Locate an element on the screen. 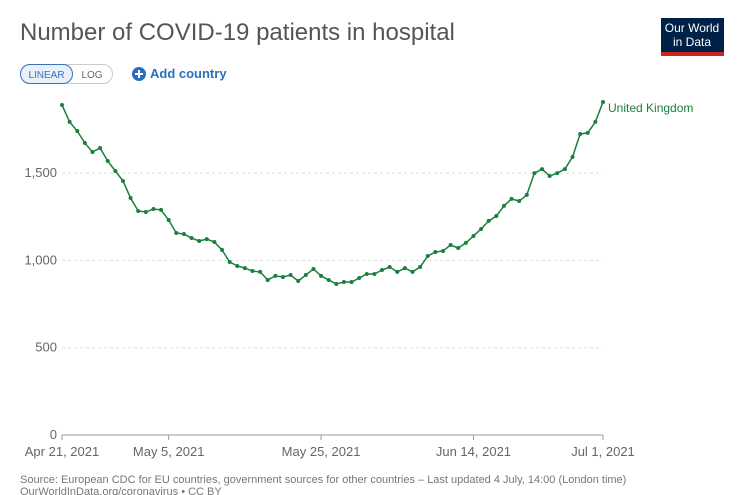 Image resolution: width=743 pixels, height=495 pixels. footer: OurWorldInData.org/coronavirus • CC BY is located at coordinates (121, 490).